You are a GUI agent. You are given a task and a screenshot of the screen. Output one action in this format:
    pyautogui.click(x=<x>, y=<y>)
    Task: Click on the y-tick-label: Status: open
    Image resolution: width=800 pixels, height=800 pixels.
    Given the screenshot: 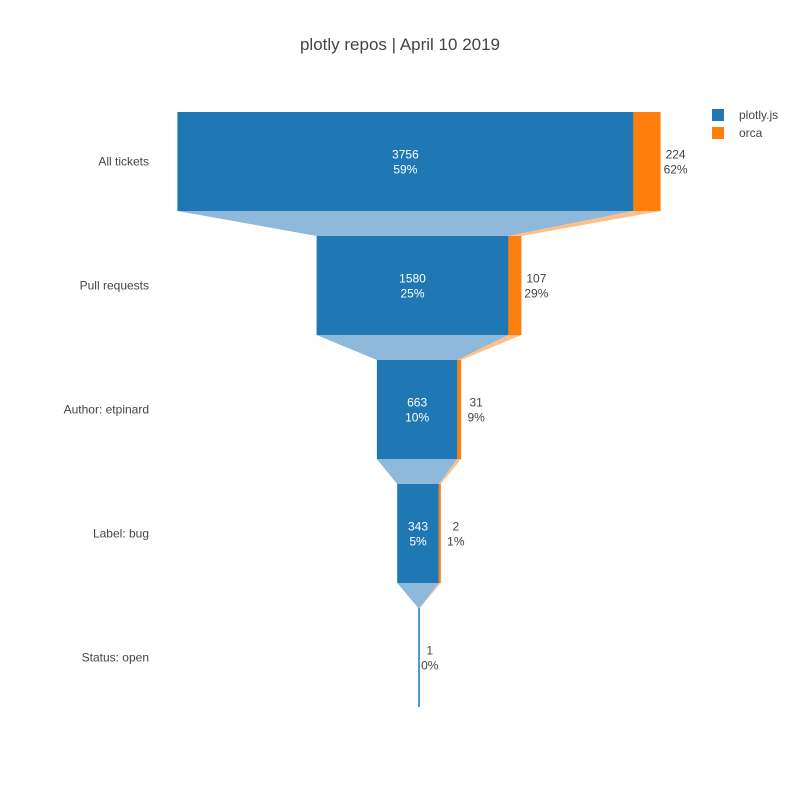 What is the action you would take?
    pyautogui.click(x=115, y=658)
    